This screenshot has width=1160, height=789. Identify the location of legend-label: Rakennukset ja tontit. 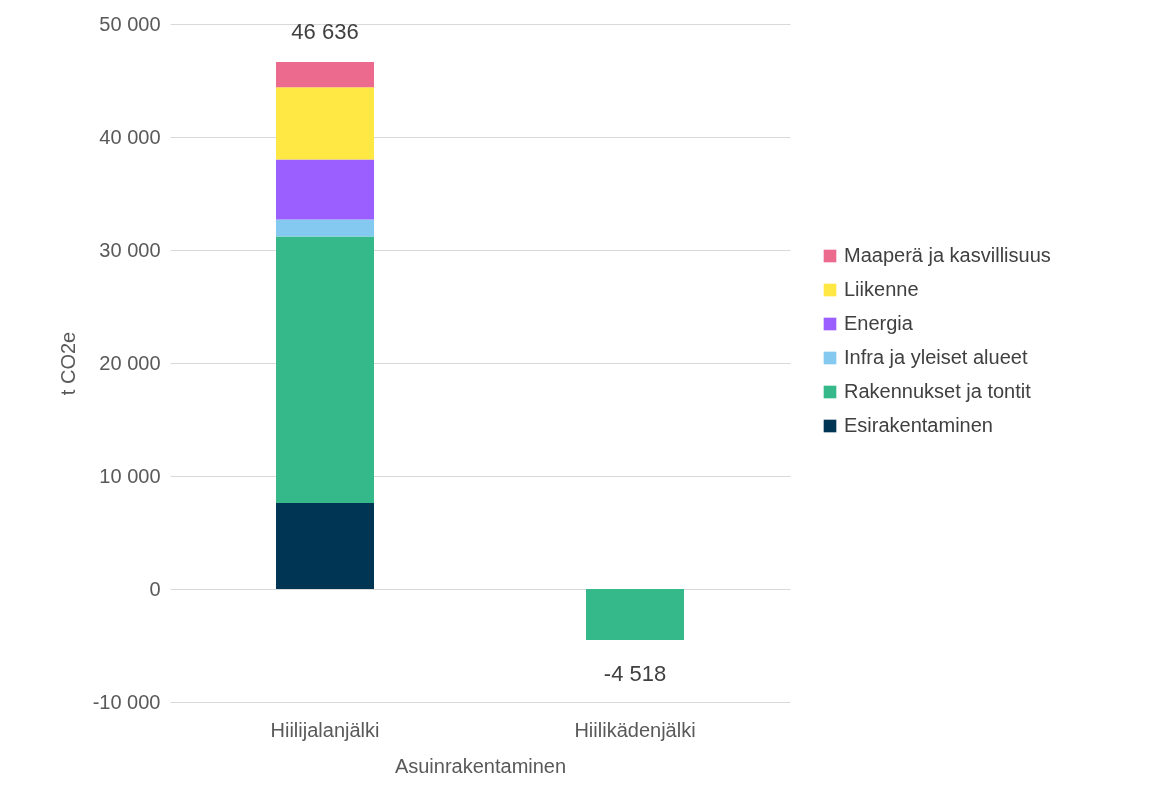
(938, 391).